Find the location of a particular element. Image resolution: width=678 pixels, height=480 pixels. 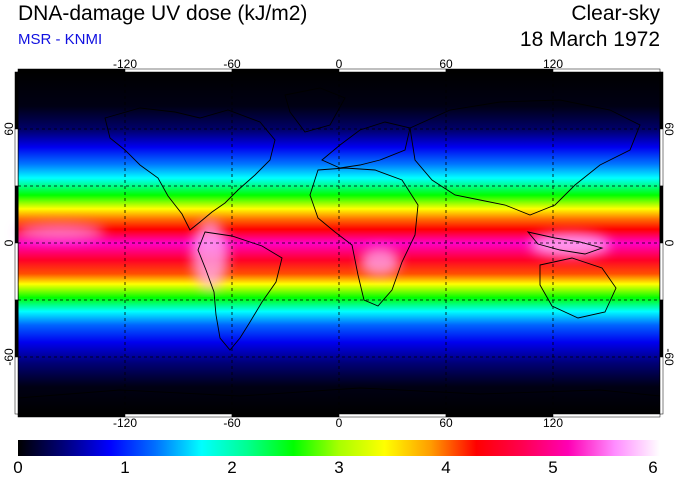

australia-coast is located at coordinates (578, 288).